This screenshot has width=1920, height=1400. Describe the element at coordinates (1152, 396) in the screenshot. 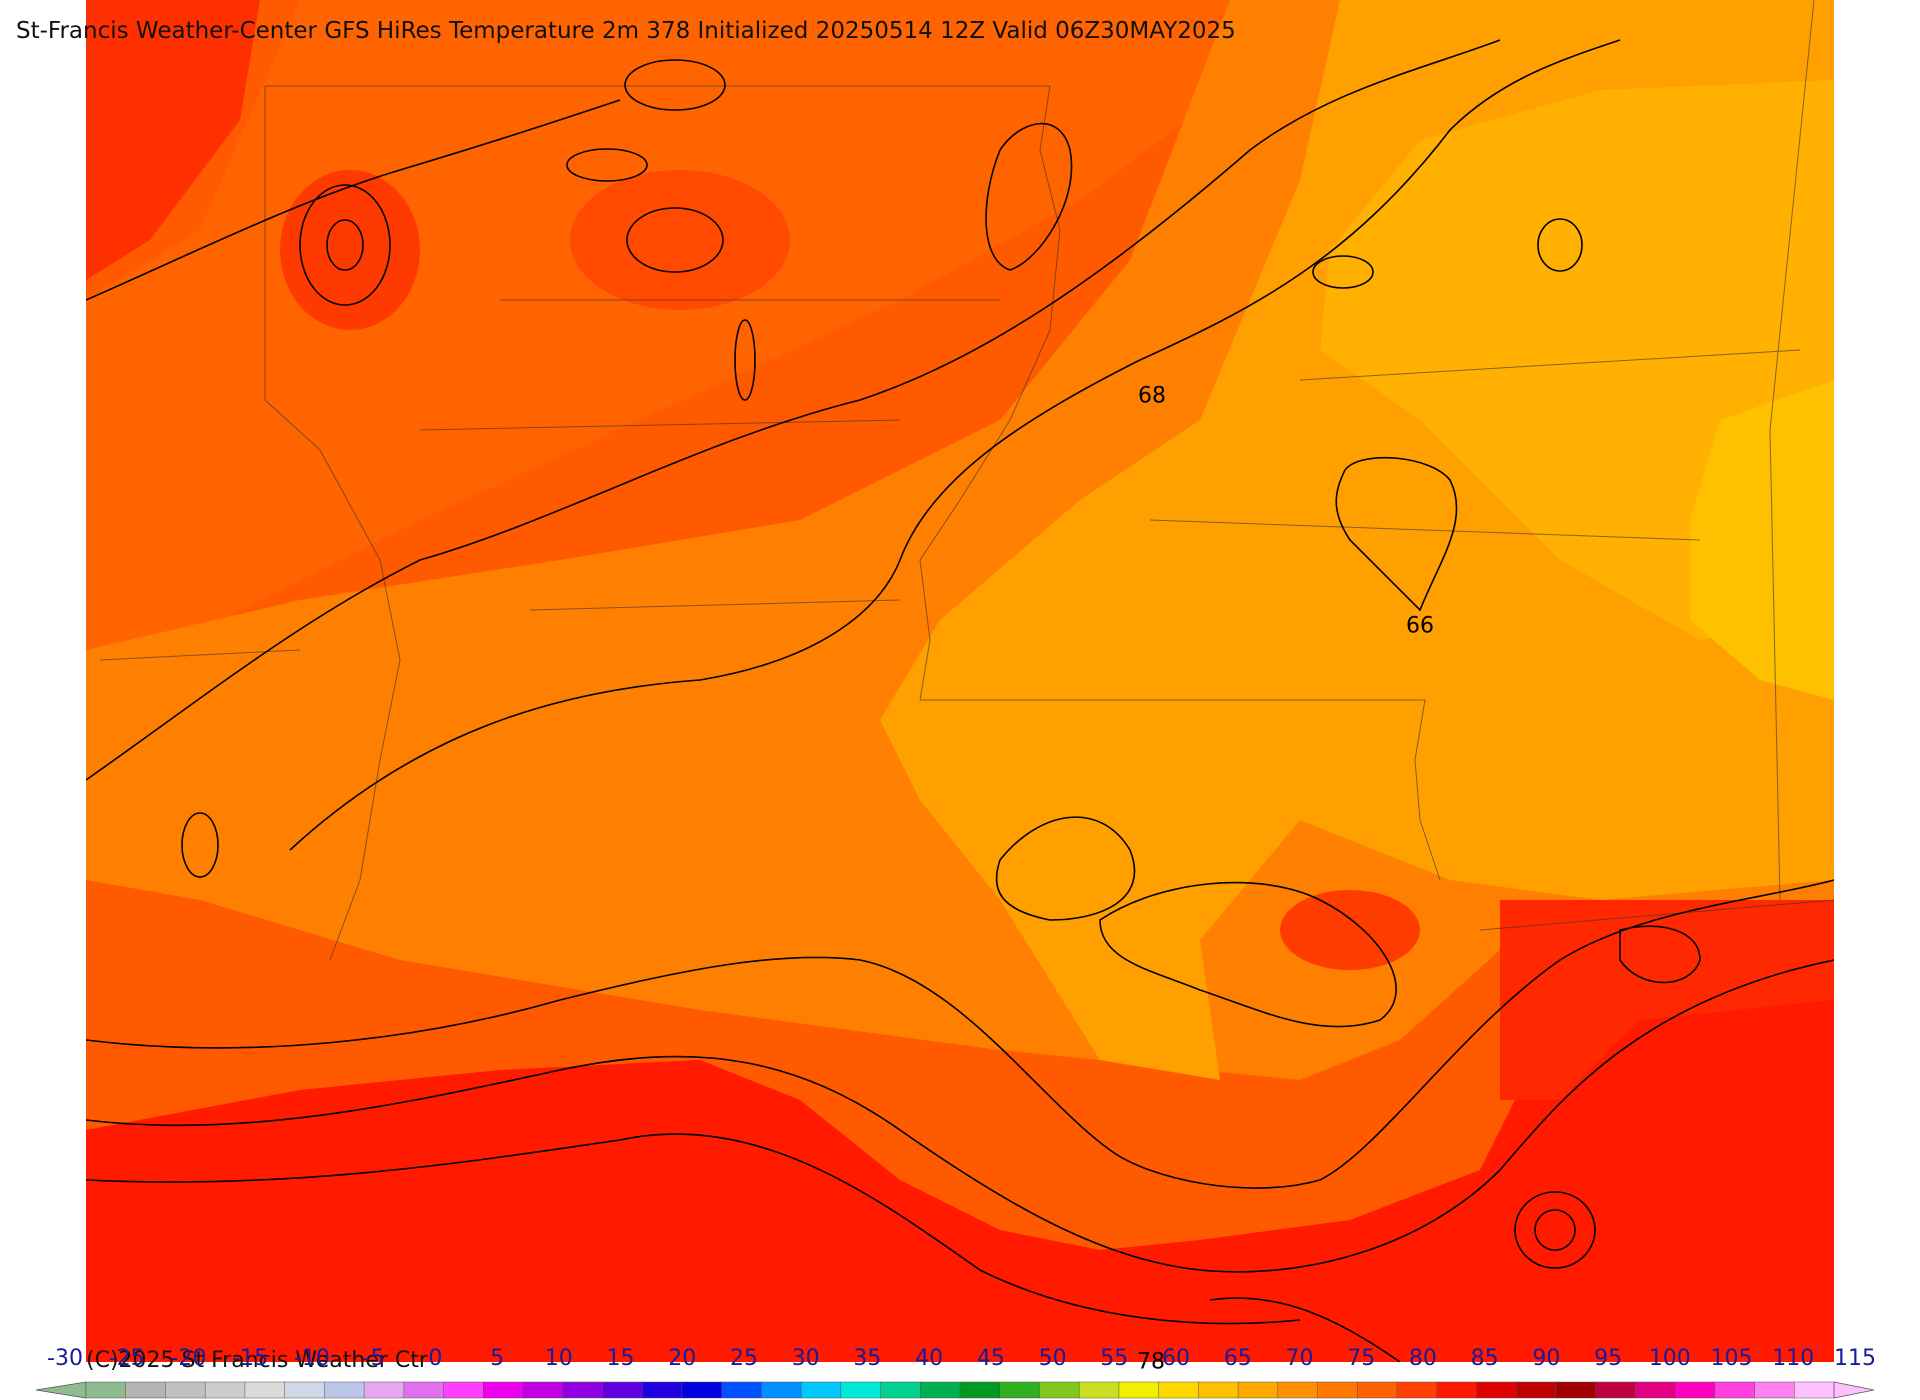

I see `contour-label: 68` at that location.